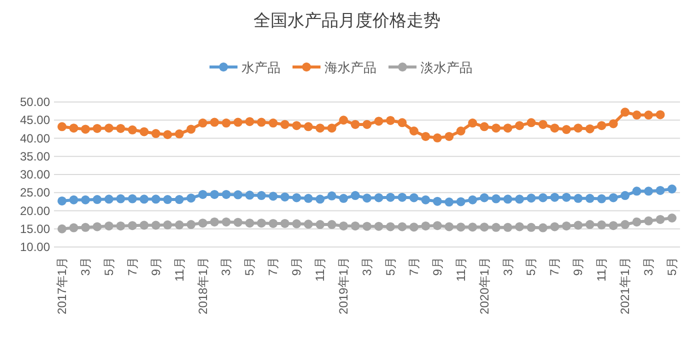  I want to click on legend-label: 水产品, so click(261, 67).